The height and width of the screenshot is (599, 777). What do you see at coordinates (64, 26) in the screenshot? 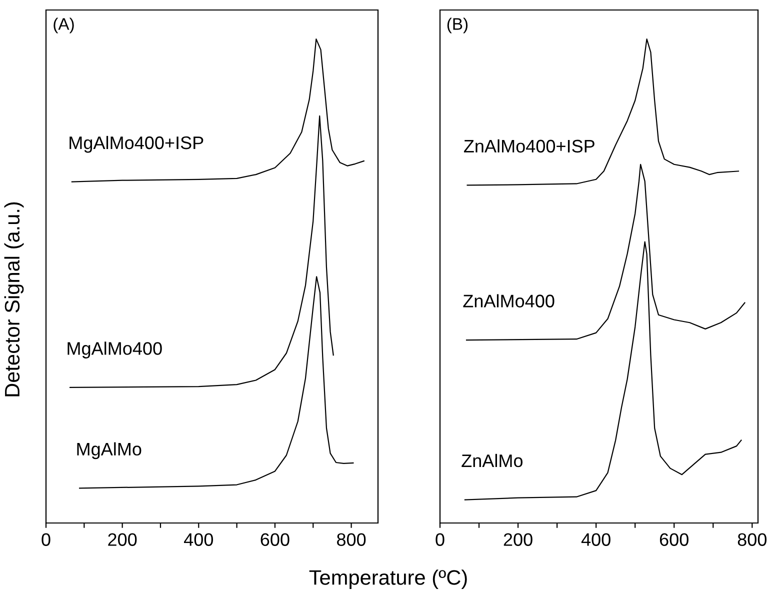
I see `text: (A)` at bounding box center [64, 26].